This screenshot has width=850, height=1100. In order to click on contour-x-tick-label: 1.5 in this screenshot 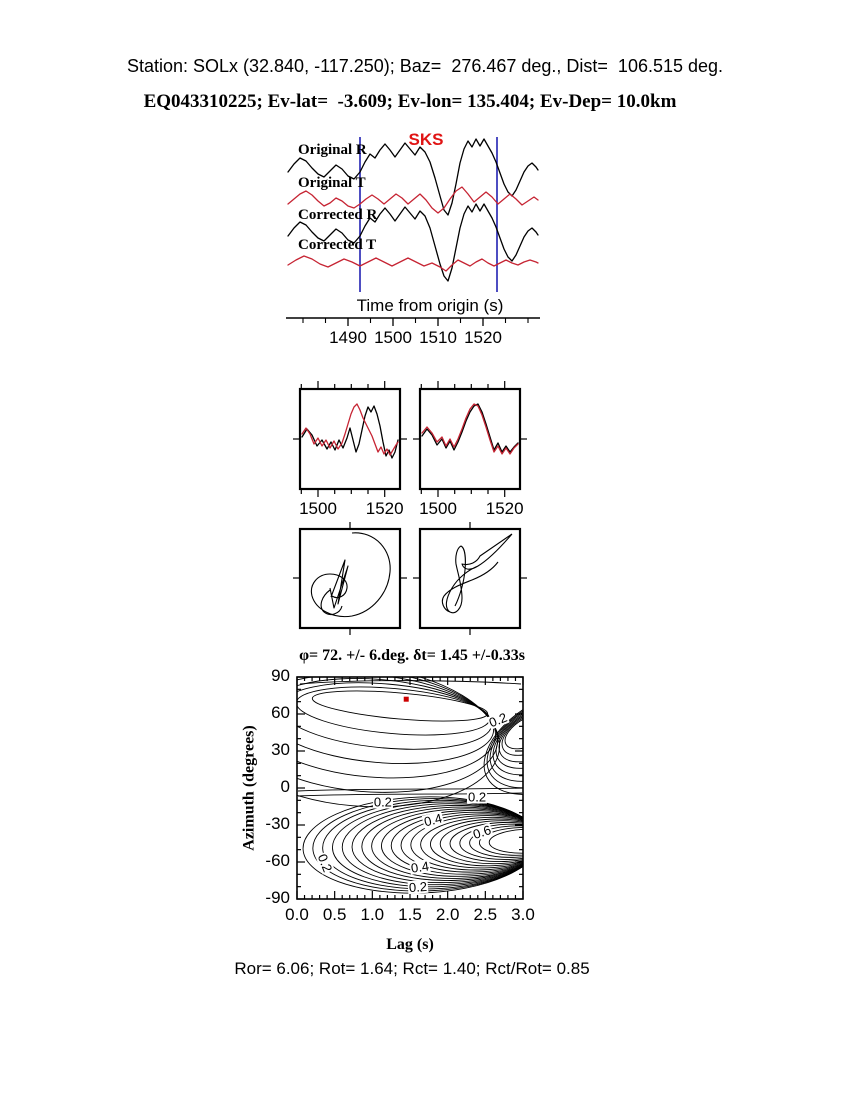, I will do `click(410, 914)`.